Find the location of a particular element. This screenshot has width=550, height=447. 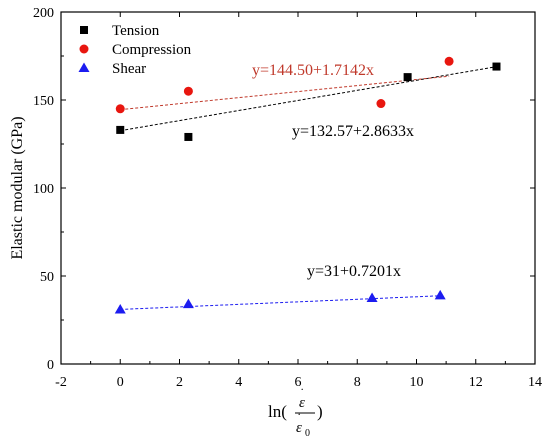

legend-label-shear: Shear is located at coordinates (129, 69).